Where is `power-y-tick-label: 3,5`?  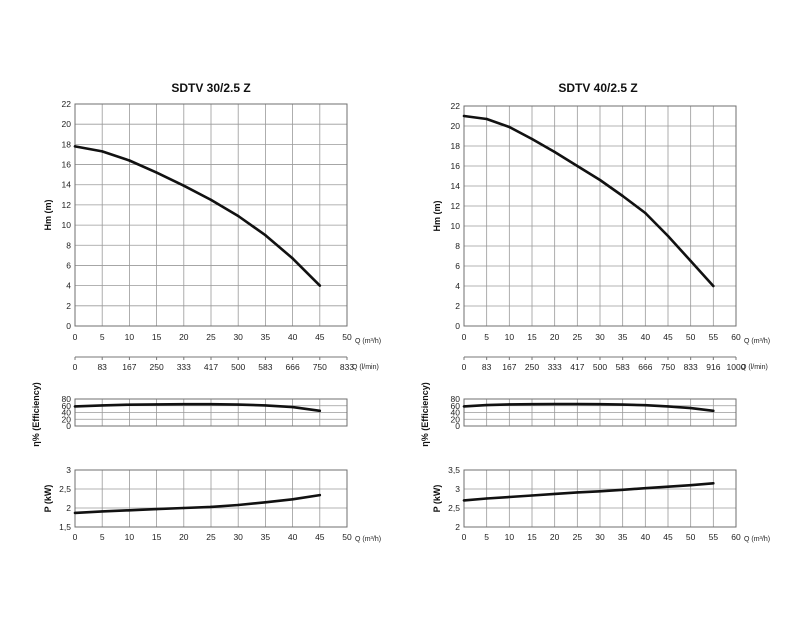 power-y-tick-label: 3,5 is located at coordinates (454, 470).